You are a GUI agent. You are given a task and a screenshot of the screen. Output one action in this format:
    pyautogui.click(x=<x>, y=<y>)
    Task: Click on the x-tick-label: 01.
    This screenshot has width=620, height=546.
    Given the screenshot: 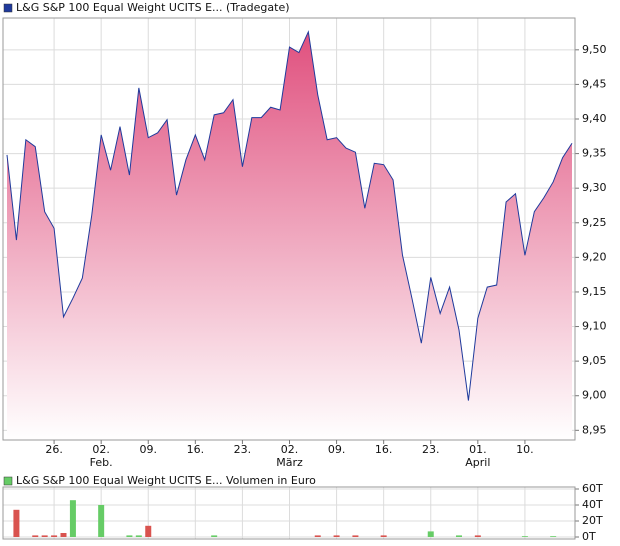 What is the action you would take?
    pyautogui.click(x=478, y=449)
    